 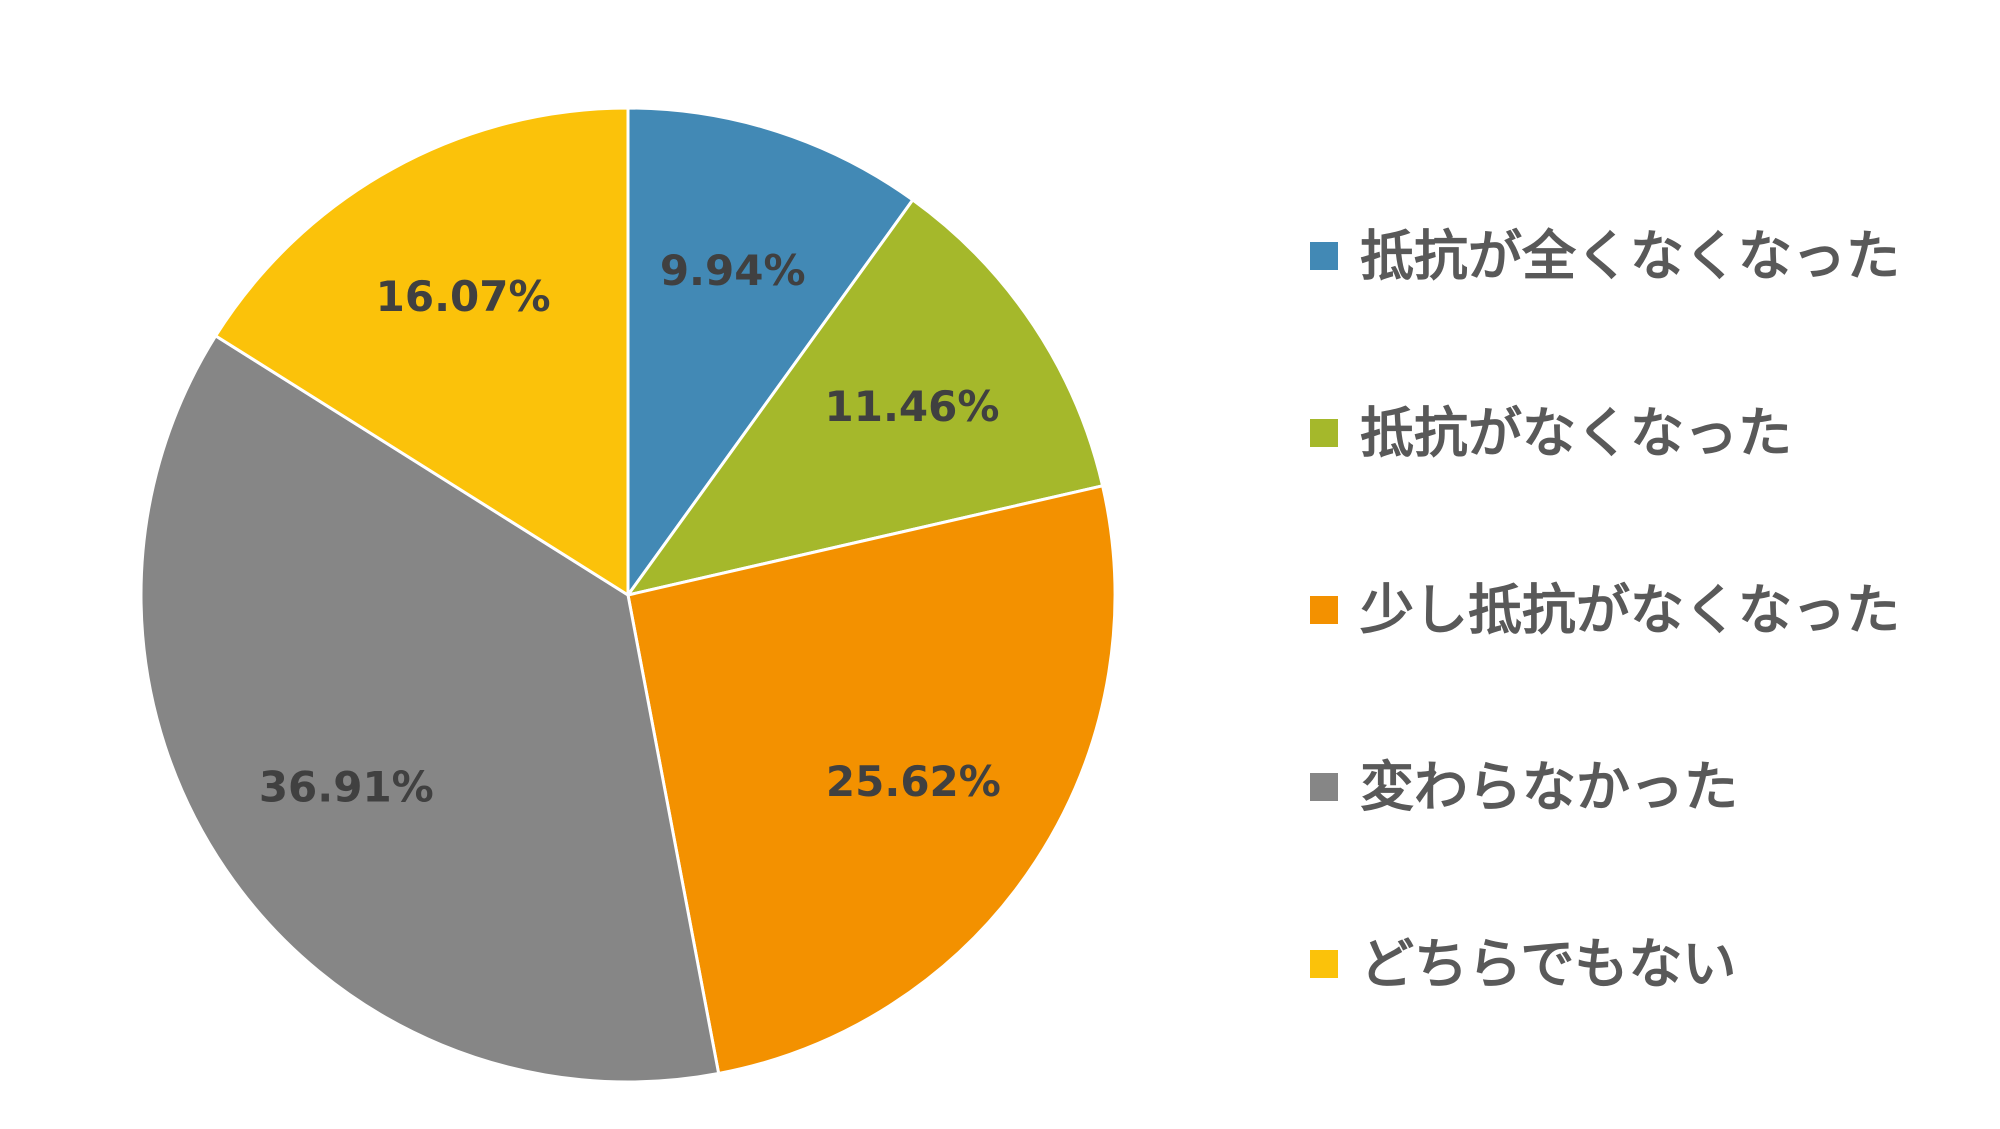 I want to click on legend-item-4: 変わらなかった, so click(x=1524, y=787).